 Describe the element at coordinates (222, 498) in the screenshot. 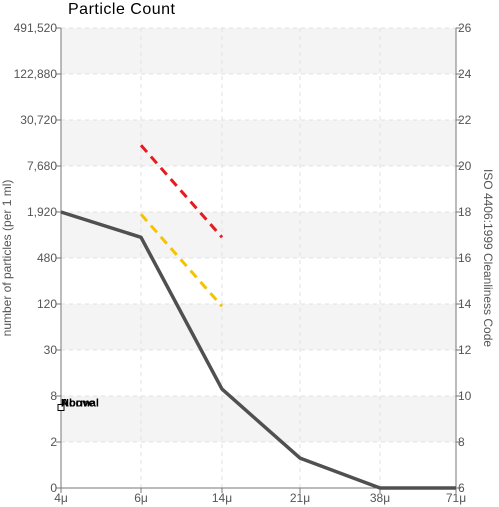

I see `x-tick-label: 14μ` at that location.